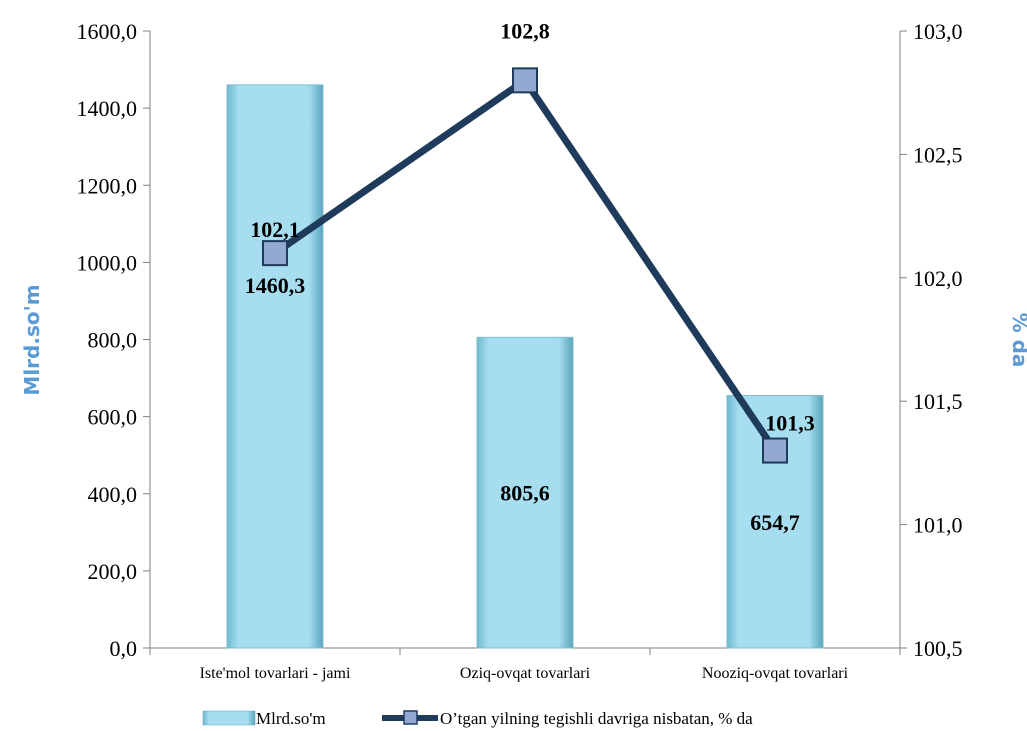 Image resolution: width=1027 pixels, height=731 pixels. Describe the element at coordinates (124, 648) in the screenshot. I see `left-tick-label: 0,0` at that location.